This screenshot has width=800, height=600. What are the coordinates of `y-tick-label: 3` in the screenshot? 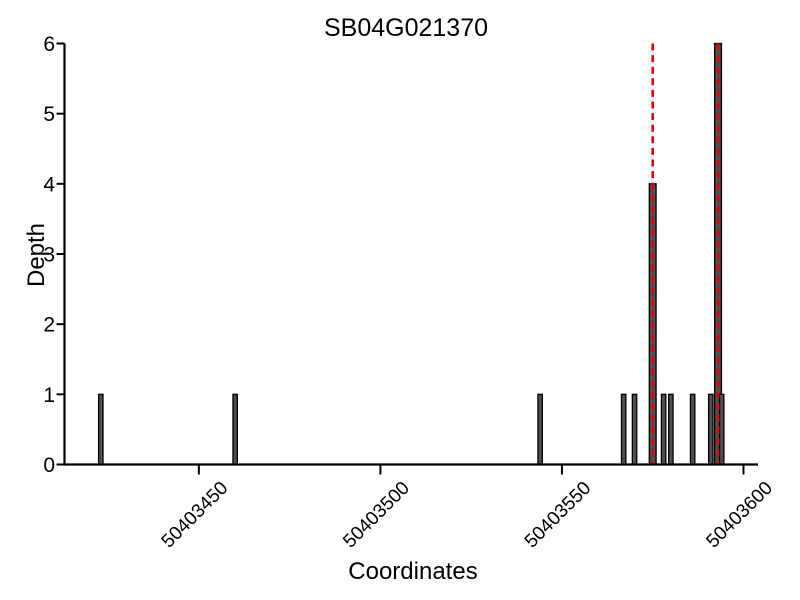 It's located at (49, 255).